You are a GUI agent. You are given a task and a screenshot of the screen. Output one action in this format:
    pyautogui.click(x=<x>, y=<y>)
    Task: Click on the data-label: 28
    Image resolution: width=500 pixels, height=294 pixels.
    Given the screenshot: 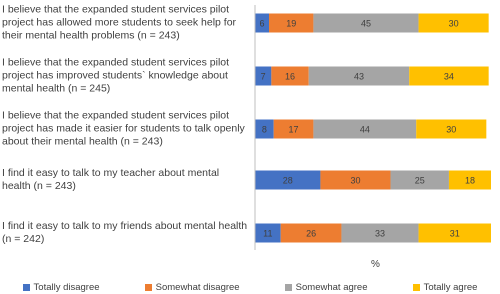 What is the action you would take?
    pyautogui.click(x=288, y=180)
    